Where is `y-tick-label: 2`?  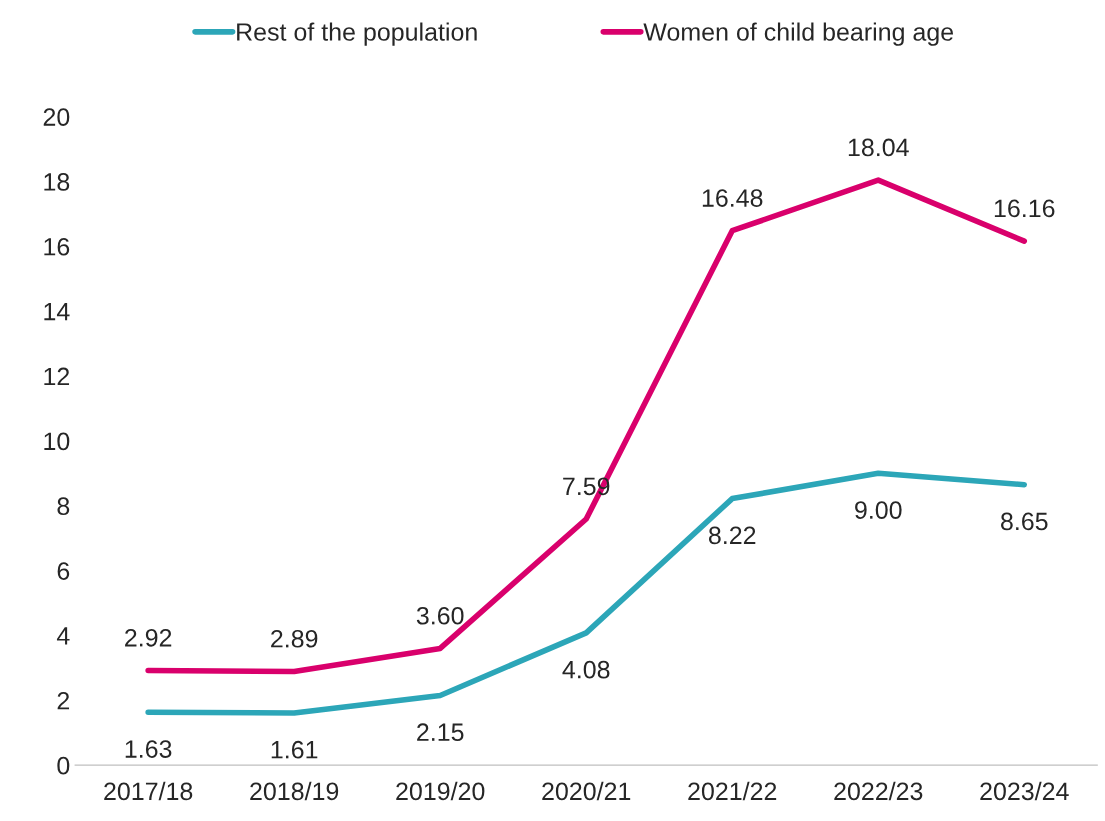 y-tick-label: 2 is located at coordinates (63, 700).